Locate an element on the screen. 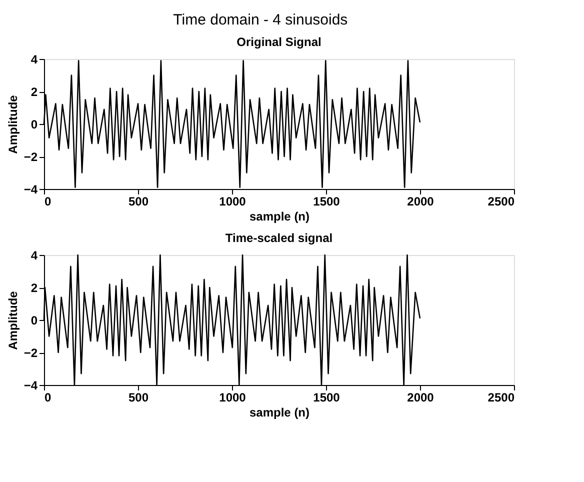 Image resolution: width=584 pixels, height=482 pixels. chart-title: Time-scaled signal is located at coordinates (279, 238).